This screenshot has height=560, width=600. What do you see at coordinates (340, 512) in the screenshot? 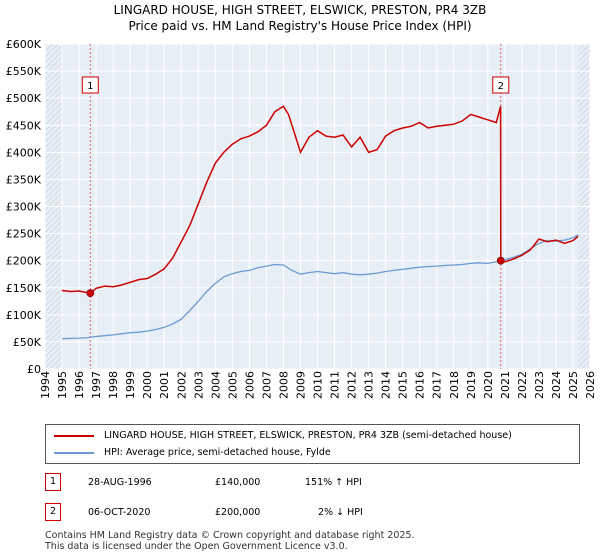
I see `transaction-hpi: 2% ↓ HPI` at bounding box center [340, 512].